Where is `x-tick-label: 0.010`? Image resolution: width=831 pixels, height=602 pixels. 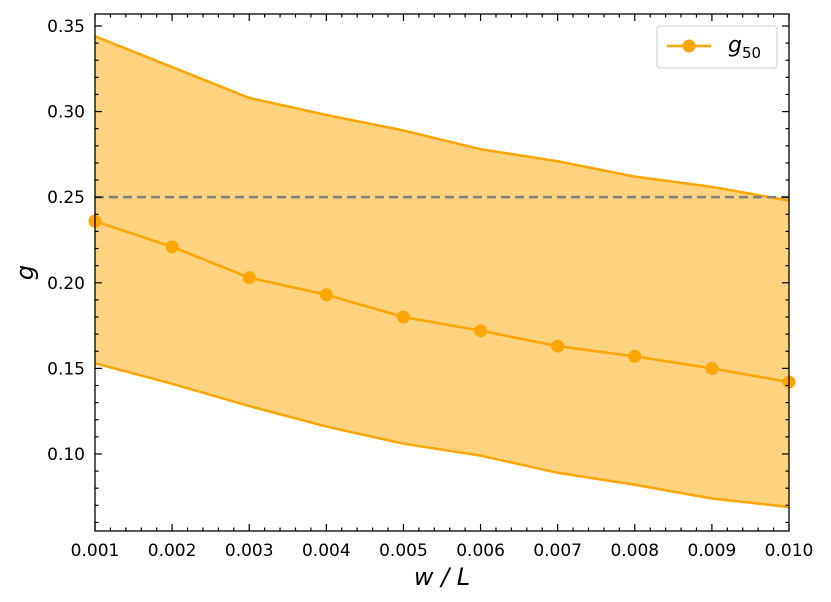 x-tick-label: 0.010 is located at coordinates (789, 551).